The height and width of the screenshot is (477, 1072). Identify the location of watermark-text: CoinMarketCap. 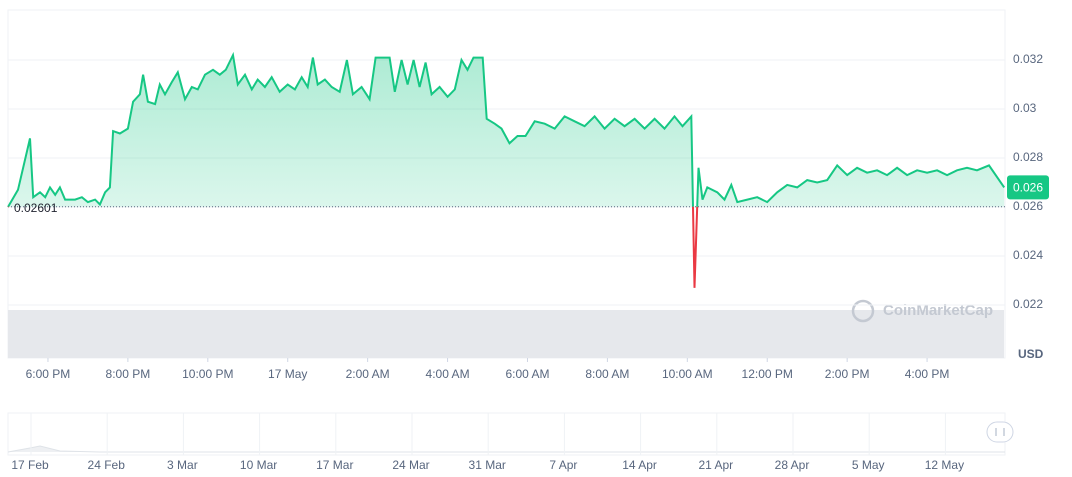
(938, 310).